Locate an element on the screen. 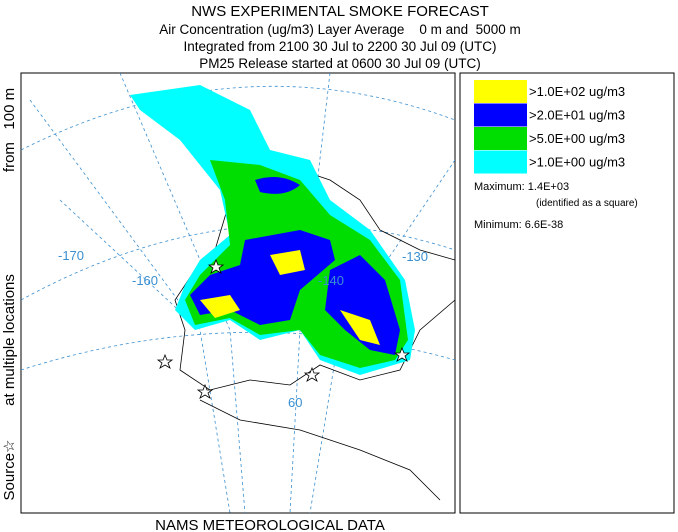 Image resolution: width=678 pixels, height=532 pixels. legend-label: >1.0E+00 ug/m3 is located at coordinates (577, 162).